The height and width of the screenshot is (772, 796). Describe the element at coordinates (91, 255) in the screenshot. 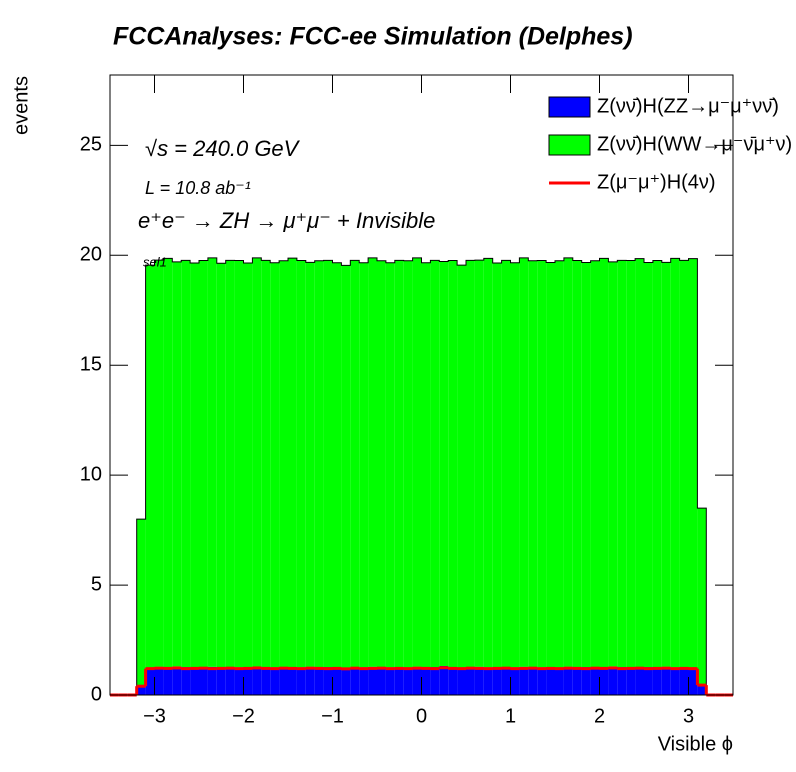

I see `y-tick-label: 20` at that location.